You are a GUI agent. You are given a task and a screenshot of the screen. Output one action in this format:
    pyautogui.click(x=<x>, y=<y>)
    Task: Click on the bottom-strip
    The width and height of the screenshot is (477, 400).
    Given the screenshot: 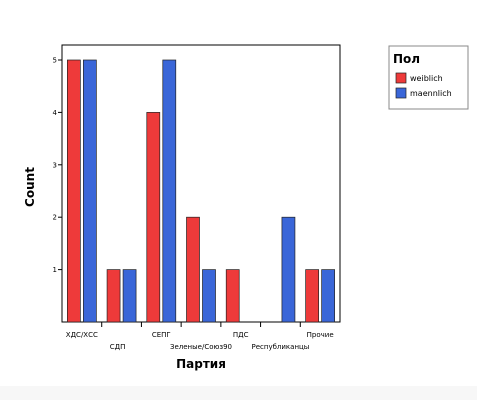 What is the action you would take?
    pyautogui.click(x=238, y=393)
    